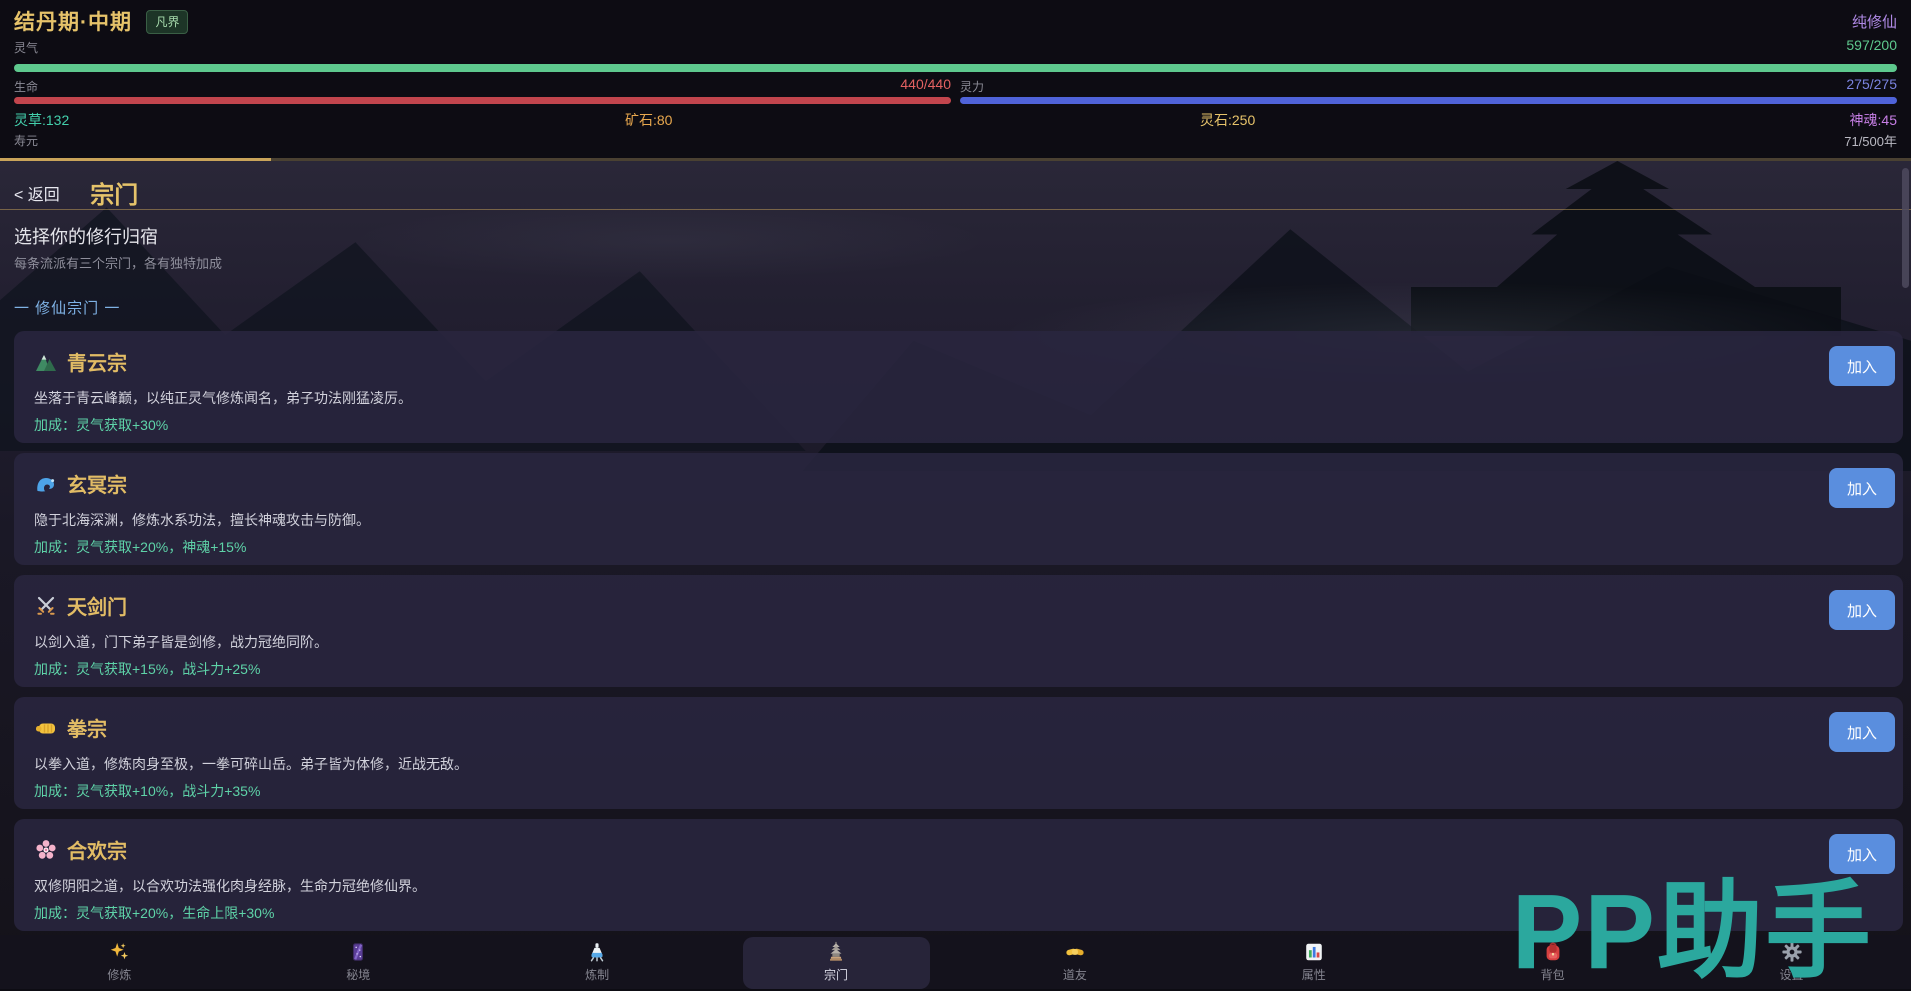 This screenshot has height=991, width=1911. What do you see at coordinates (1870, 141) in the screenshot?
I see `lifespan-value: 71/500年` at bounding box center [1870, 141].